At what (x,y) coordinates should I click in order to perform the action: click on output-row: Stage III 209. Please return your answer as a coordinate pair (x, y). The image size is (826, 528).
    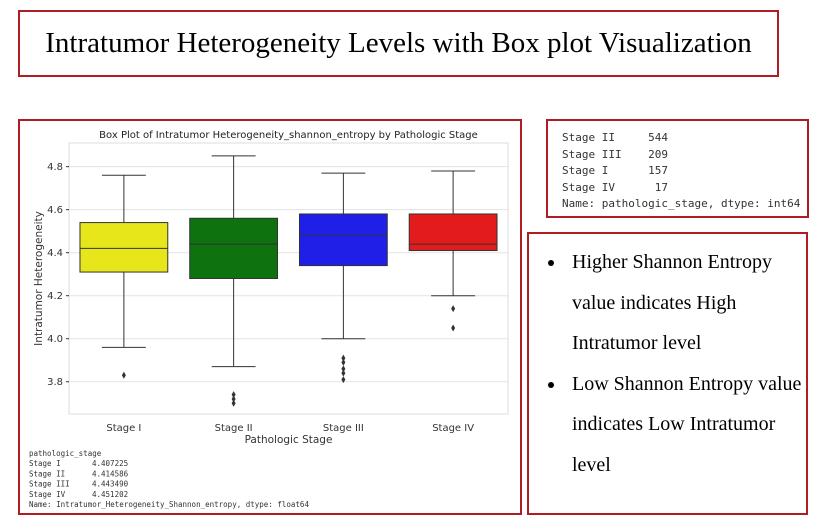
    Looking at the image, I should click on (684, 156).